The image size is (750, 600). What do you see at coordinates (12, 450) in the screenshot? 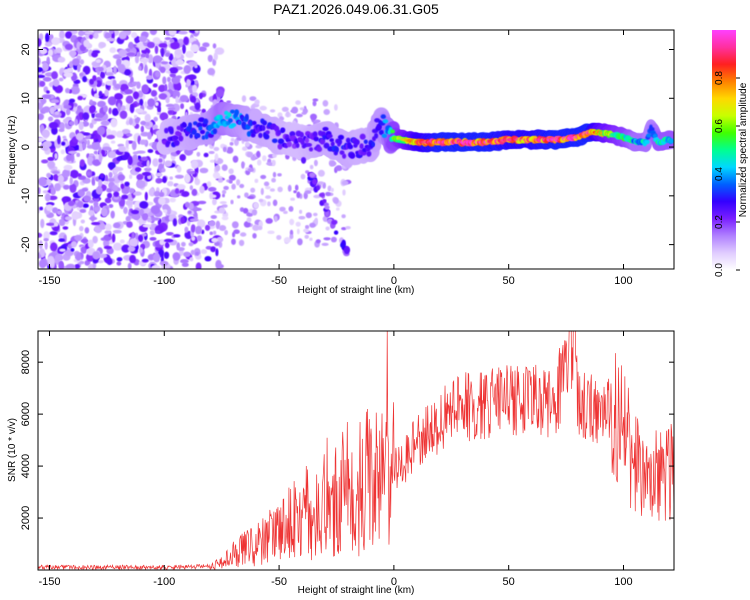
I see `snr-y-axis-label: SNR (10 * v/v)` at bounding box center [12, 450].